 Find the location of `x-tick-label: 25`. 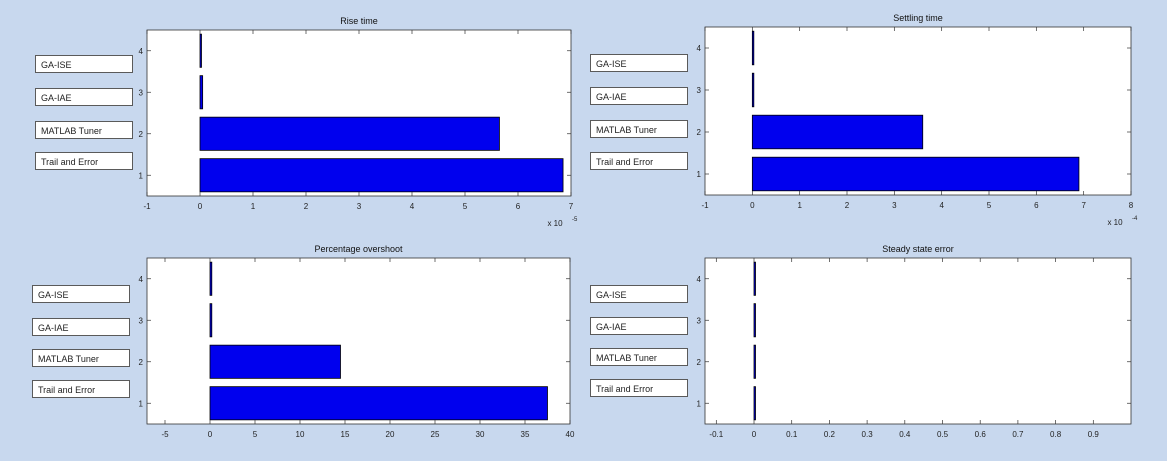

x-tick-label: 25 is located at coordinates (435, 434).